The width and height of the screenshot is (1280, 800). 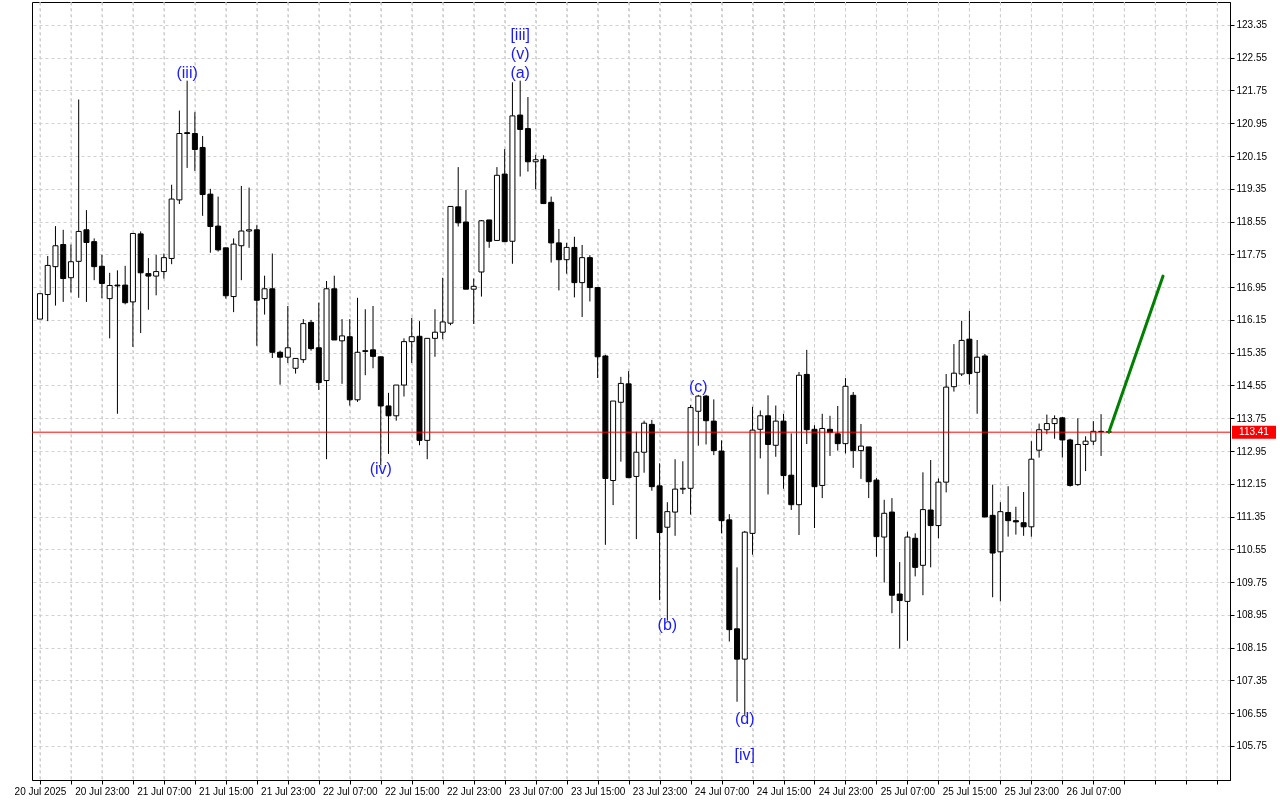 I want to click on y-tick-label: 112.95, so click(x=1251, y=451).